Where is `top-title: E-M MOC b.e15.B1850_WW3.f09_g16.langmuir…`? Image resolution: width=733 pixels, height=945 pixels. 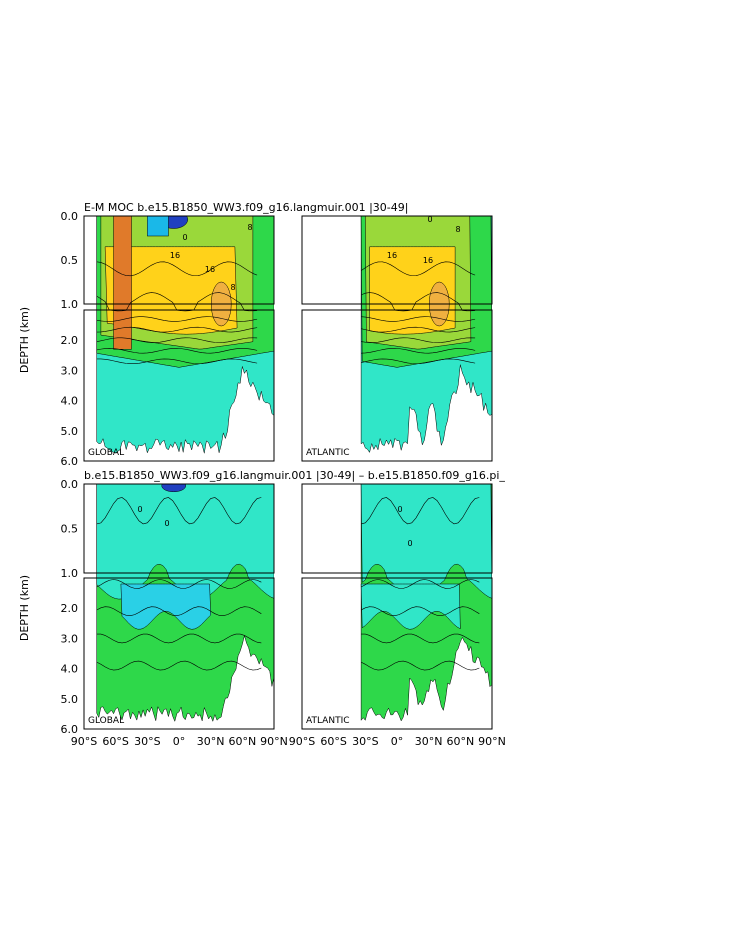 top-title: E-M MOC b.e15.B1850_WW3.f09_g16.langmuir… is located at coordinates (246, 207).